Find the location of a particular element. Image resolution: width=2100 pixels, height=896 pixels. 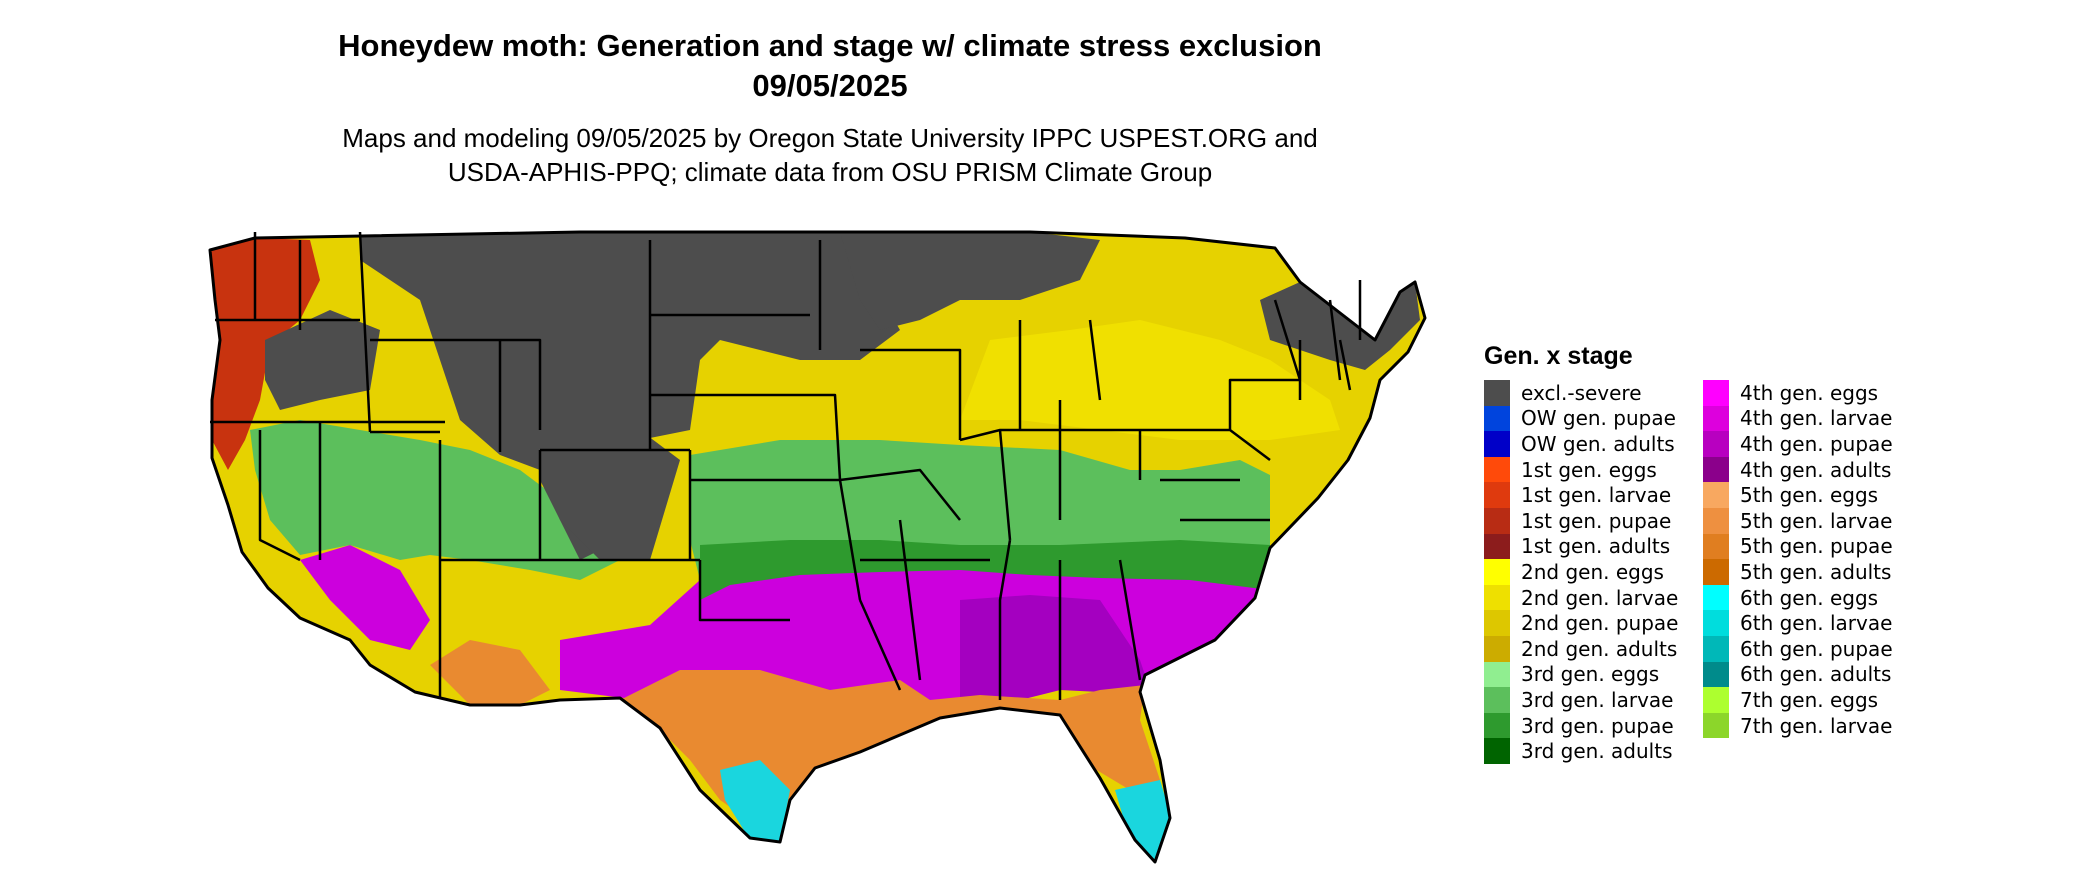

legend-item: 4th gen. larvae is located at coordinates (1798, 418).